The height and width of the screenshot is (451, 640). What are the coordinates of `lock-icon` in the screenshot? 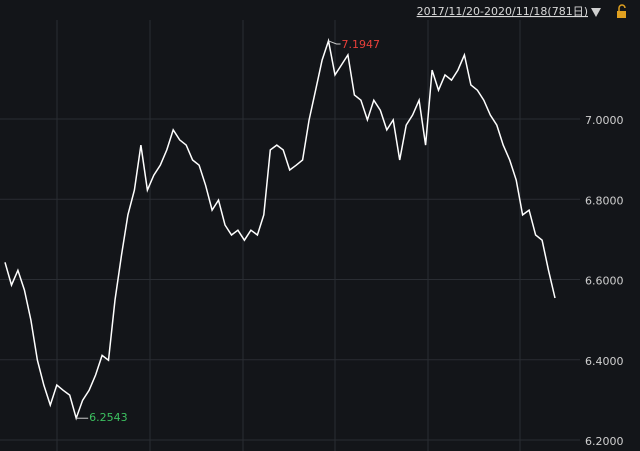 It's located at (621, 11).